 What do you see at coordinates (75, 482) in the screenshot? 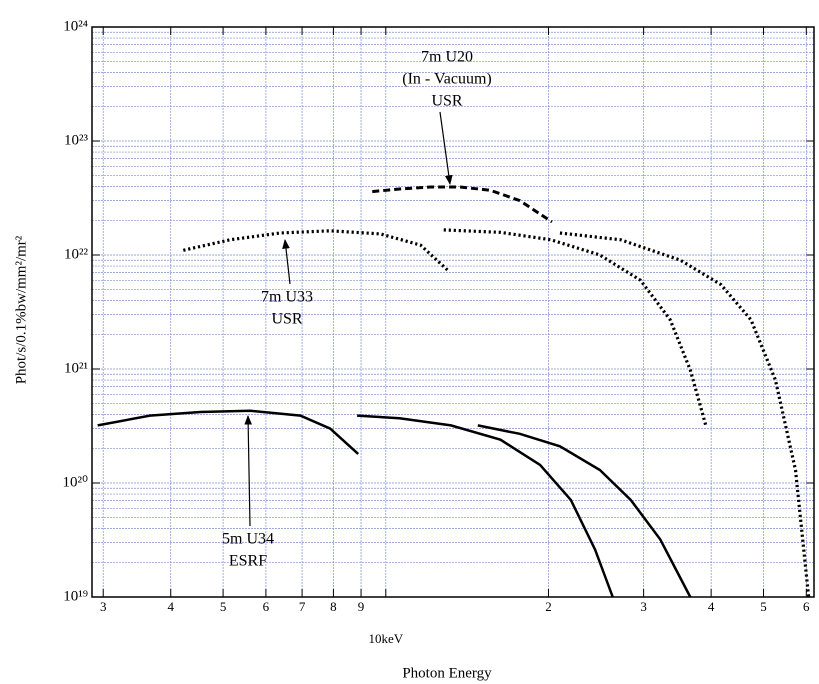
I see `y-tick-label: 10²⁰` at bounding box center [75, 482].